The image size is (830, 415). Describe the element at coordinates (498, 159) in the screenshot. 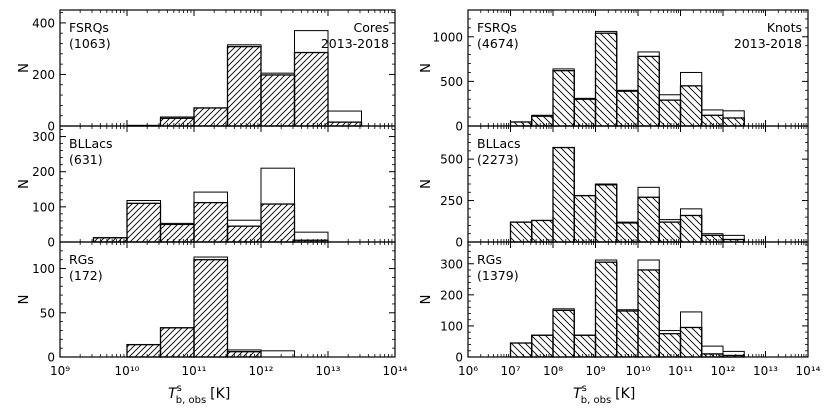

I see `panel-label-left: (2273)` at that location.